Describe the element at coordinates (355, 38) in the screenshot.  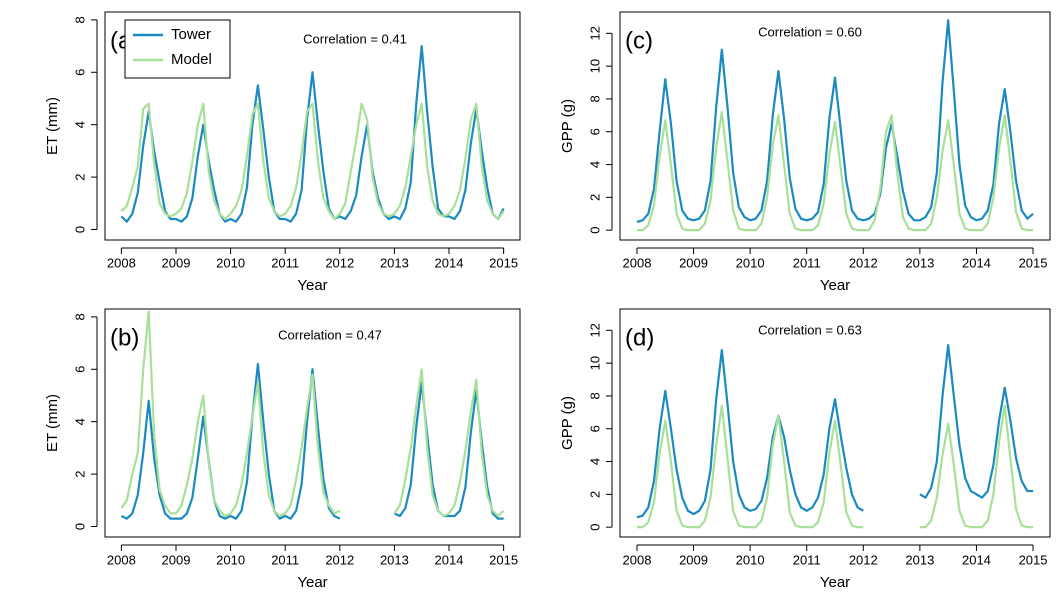
I see `annotation: Correlation = 0.41` at that location.